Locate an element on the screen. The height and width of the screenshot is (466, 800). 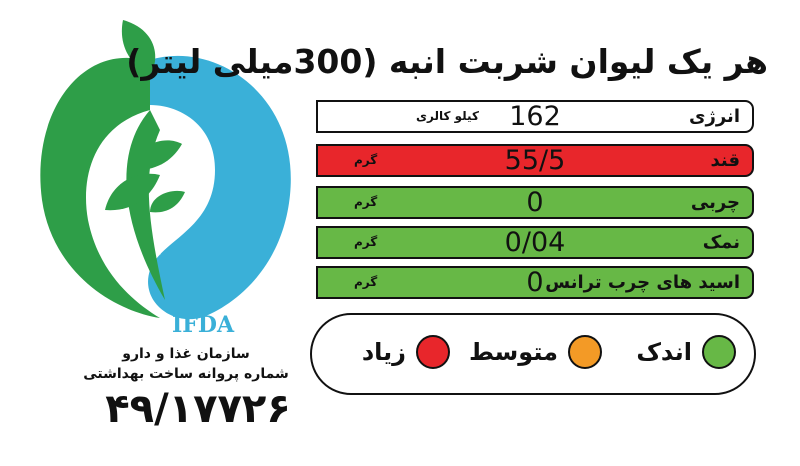
salt-unit: گرم is located at coordinates (366, 242).